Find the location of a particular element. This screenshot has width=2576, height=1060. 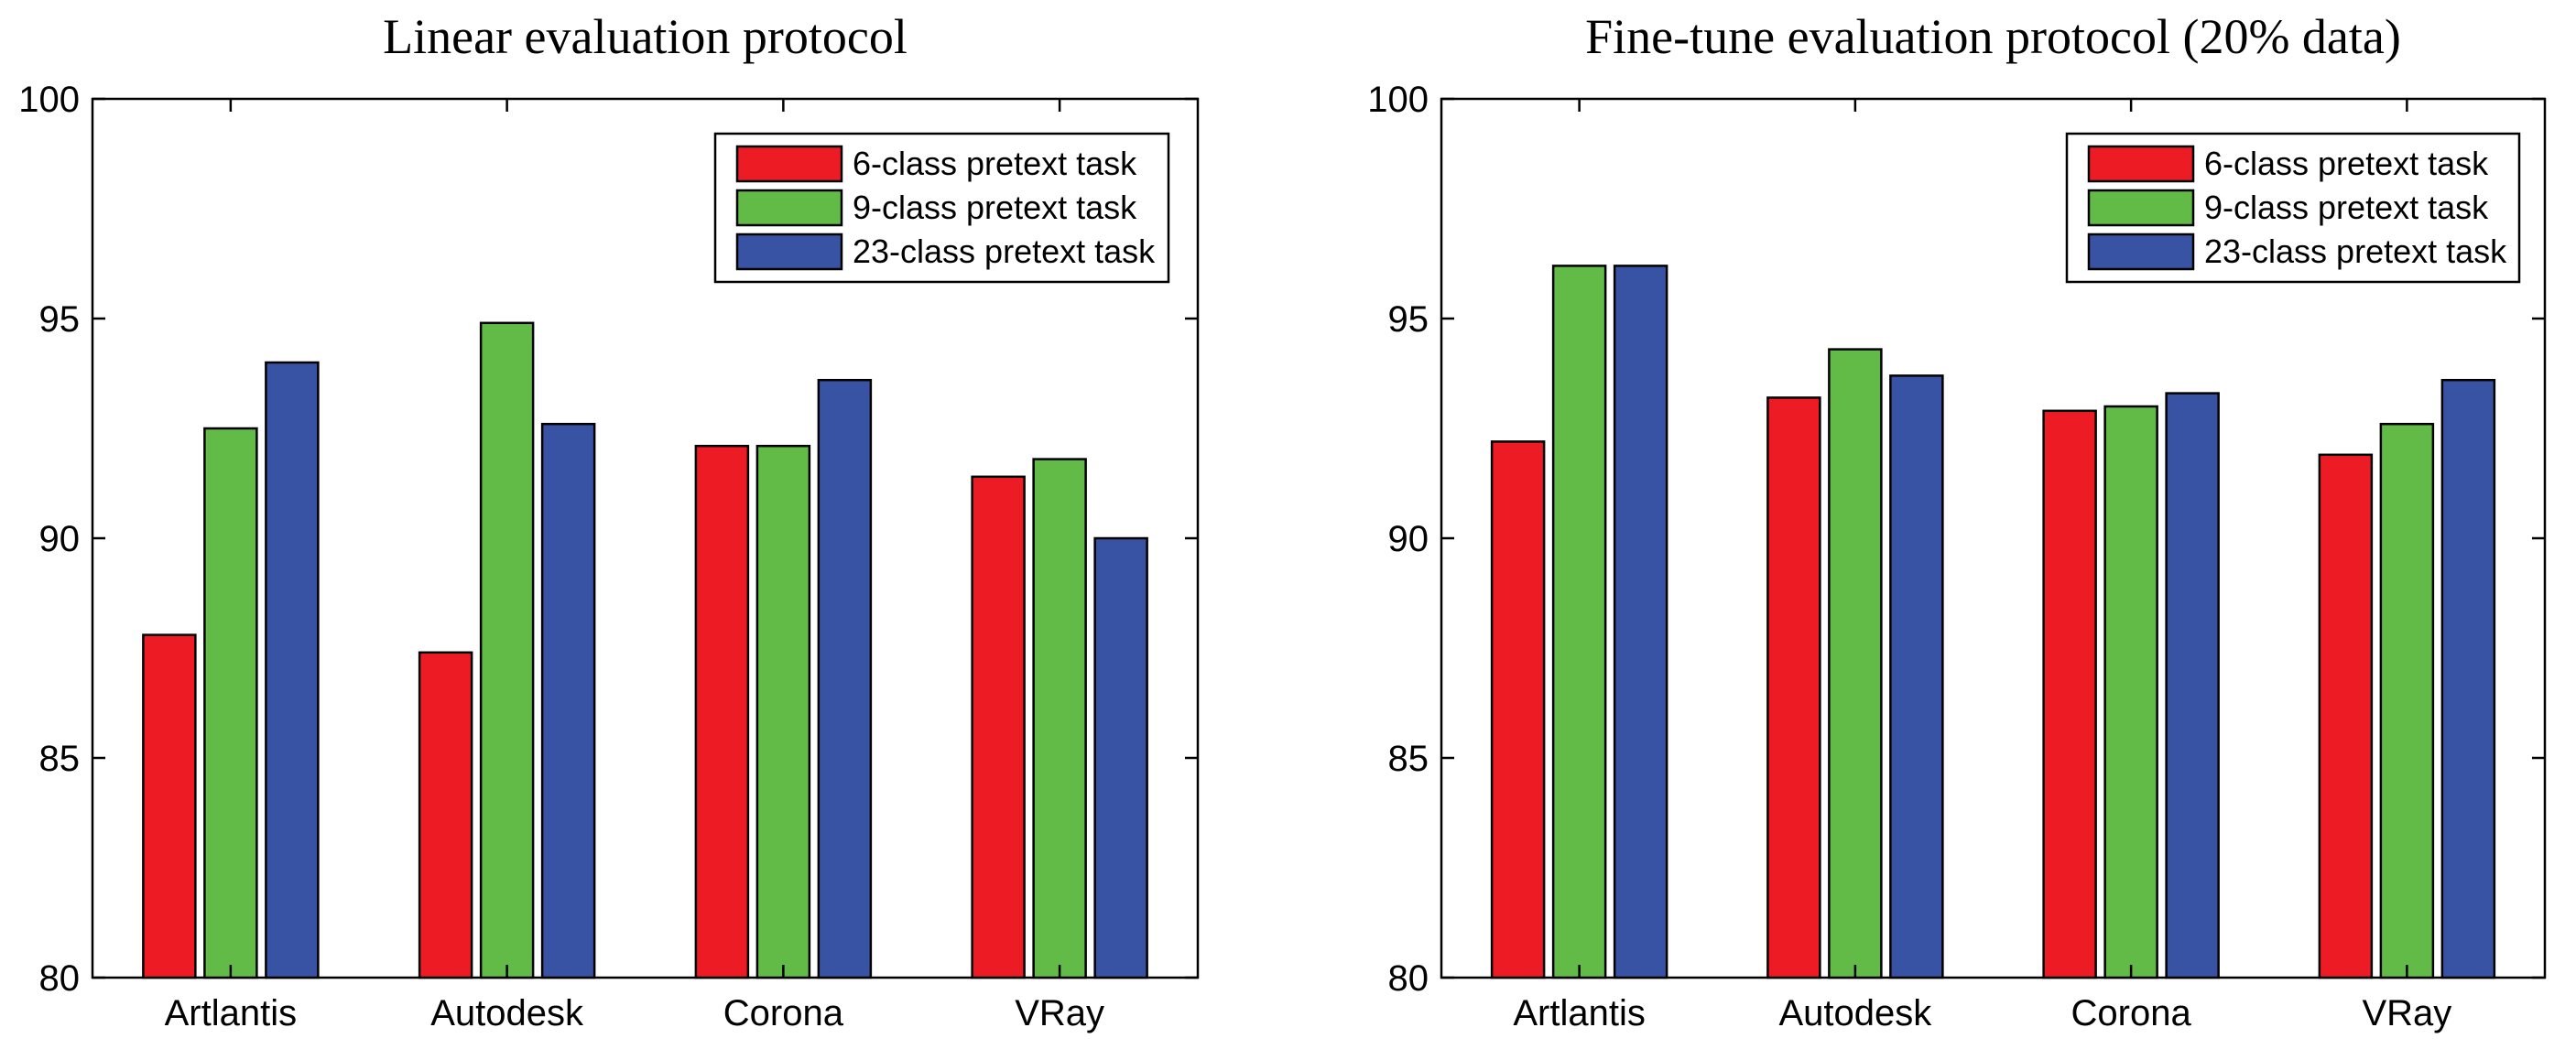

chart-title: Fine-tune evaluation protocol (20% data) is located at coordinates (1993, 36).